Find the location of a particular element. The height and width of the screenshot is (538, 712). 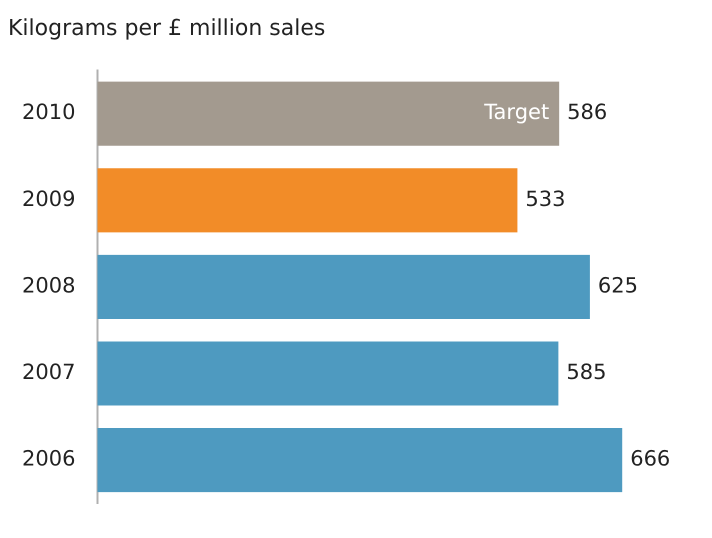

y-tick-label: 2009 is located at coordinates (49, 198).